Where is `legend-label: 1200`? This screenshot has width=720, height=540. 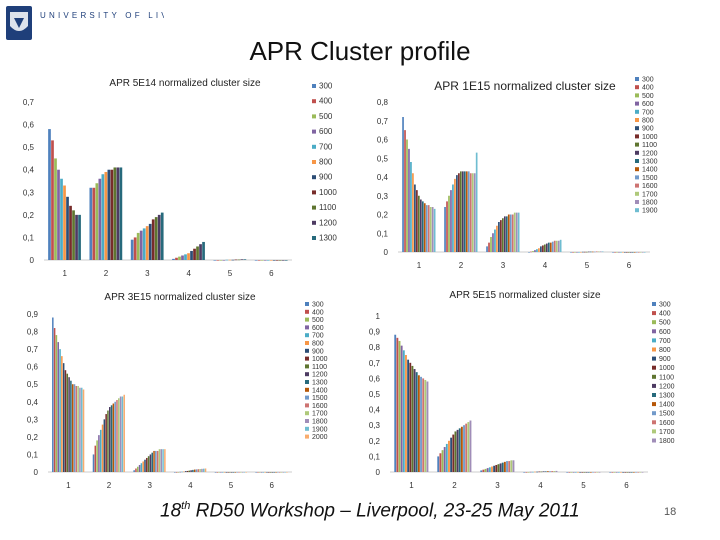
legend-label: 1200 is located at coordinates (328, 222).